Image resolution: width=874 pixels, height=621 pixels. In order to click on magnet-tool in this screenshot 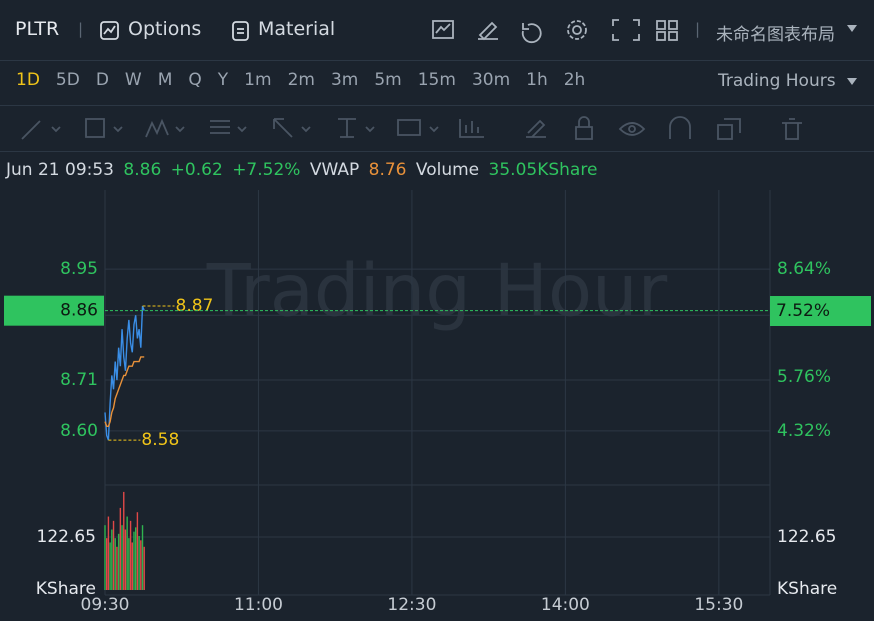, I will do `click(680, 127)`.